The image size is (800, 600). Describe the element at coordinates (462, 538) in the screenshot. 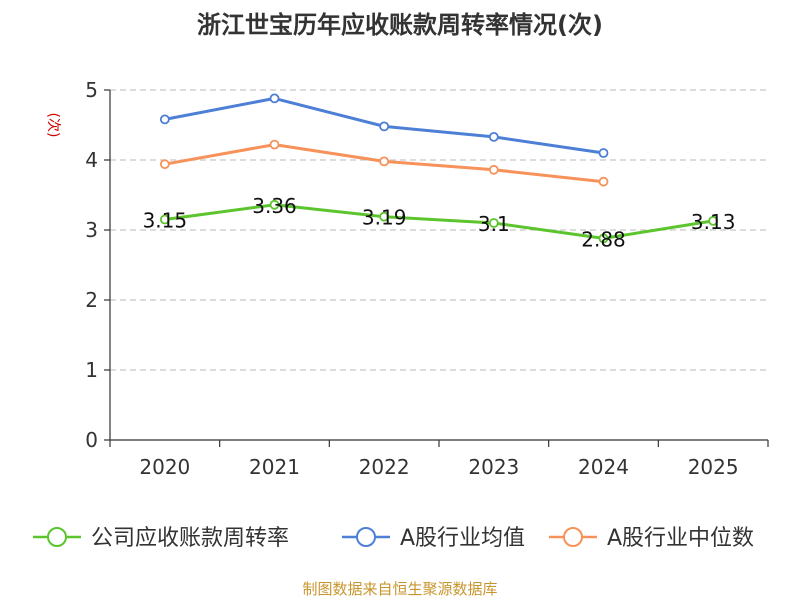

I see `legend-label-1: A股行业均值` at that location.